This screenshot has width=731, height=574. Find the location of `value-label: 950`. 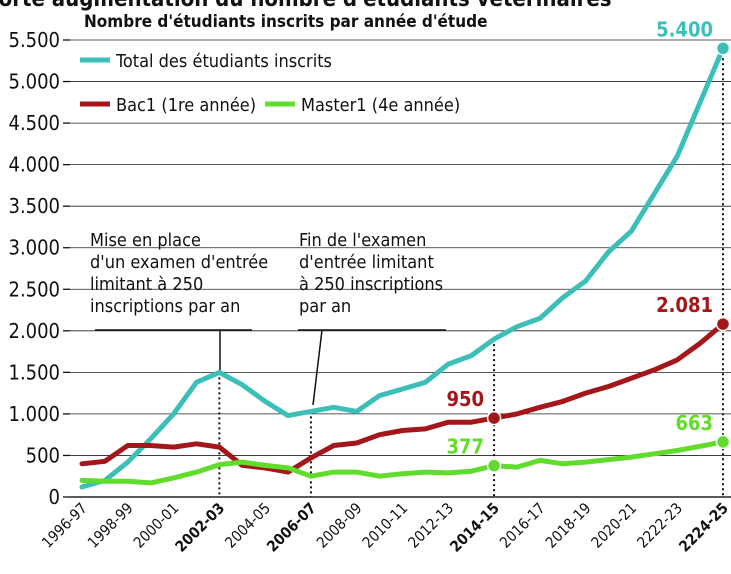

value-label: 950 is located at coordinates (466, 399).